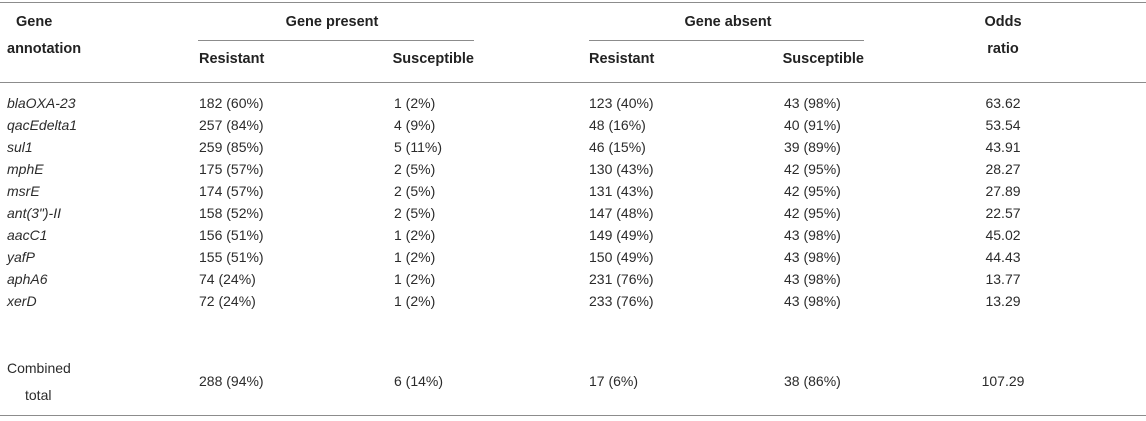 This screenshot has height=421, width=1146. What do you see at coordinates (621, 235) in the screenshot?
I see `absent-resistant-cell: 149 (49%)` at bounding box center [621, 235].